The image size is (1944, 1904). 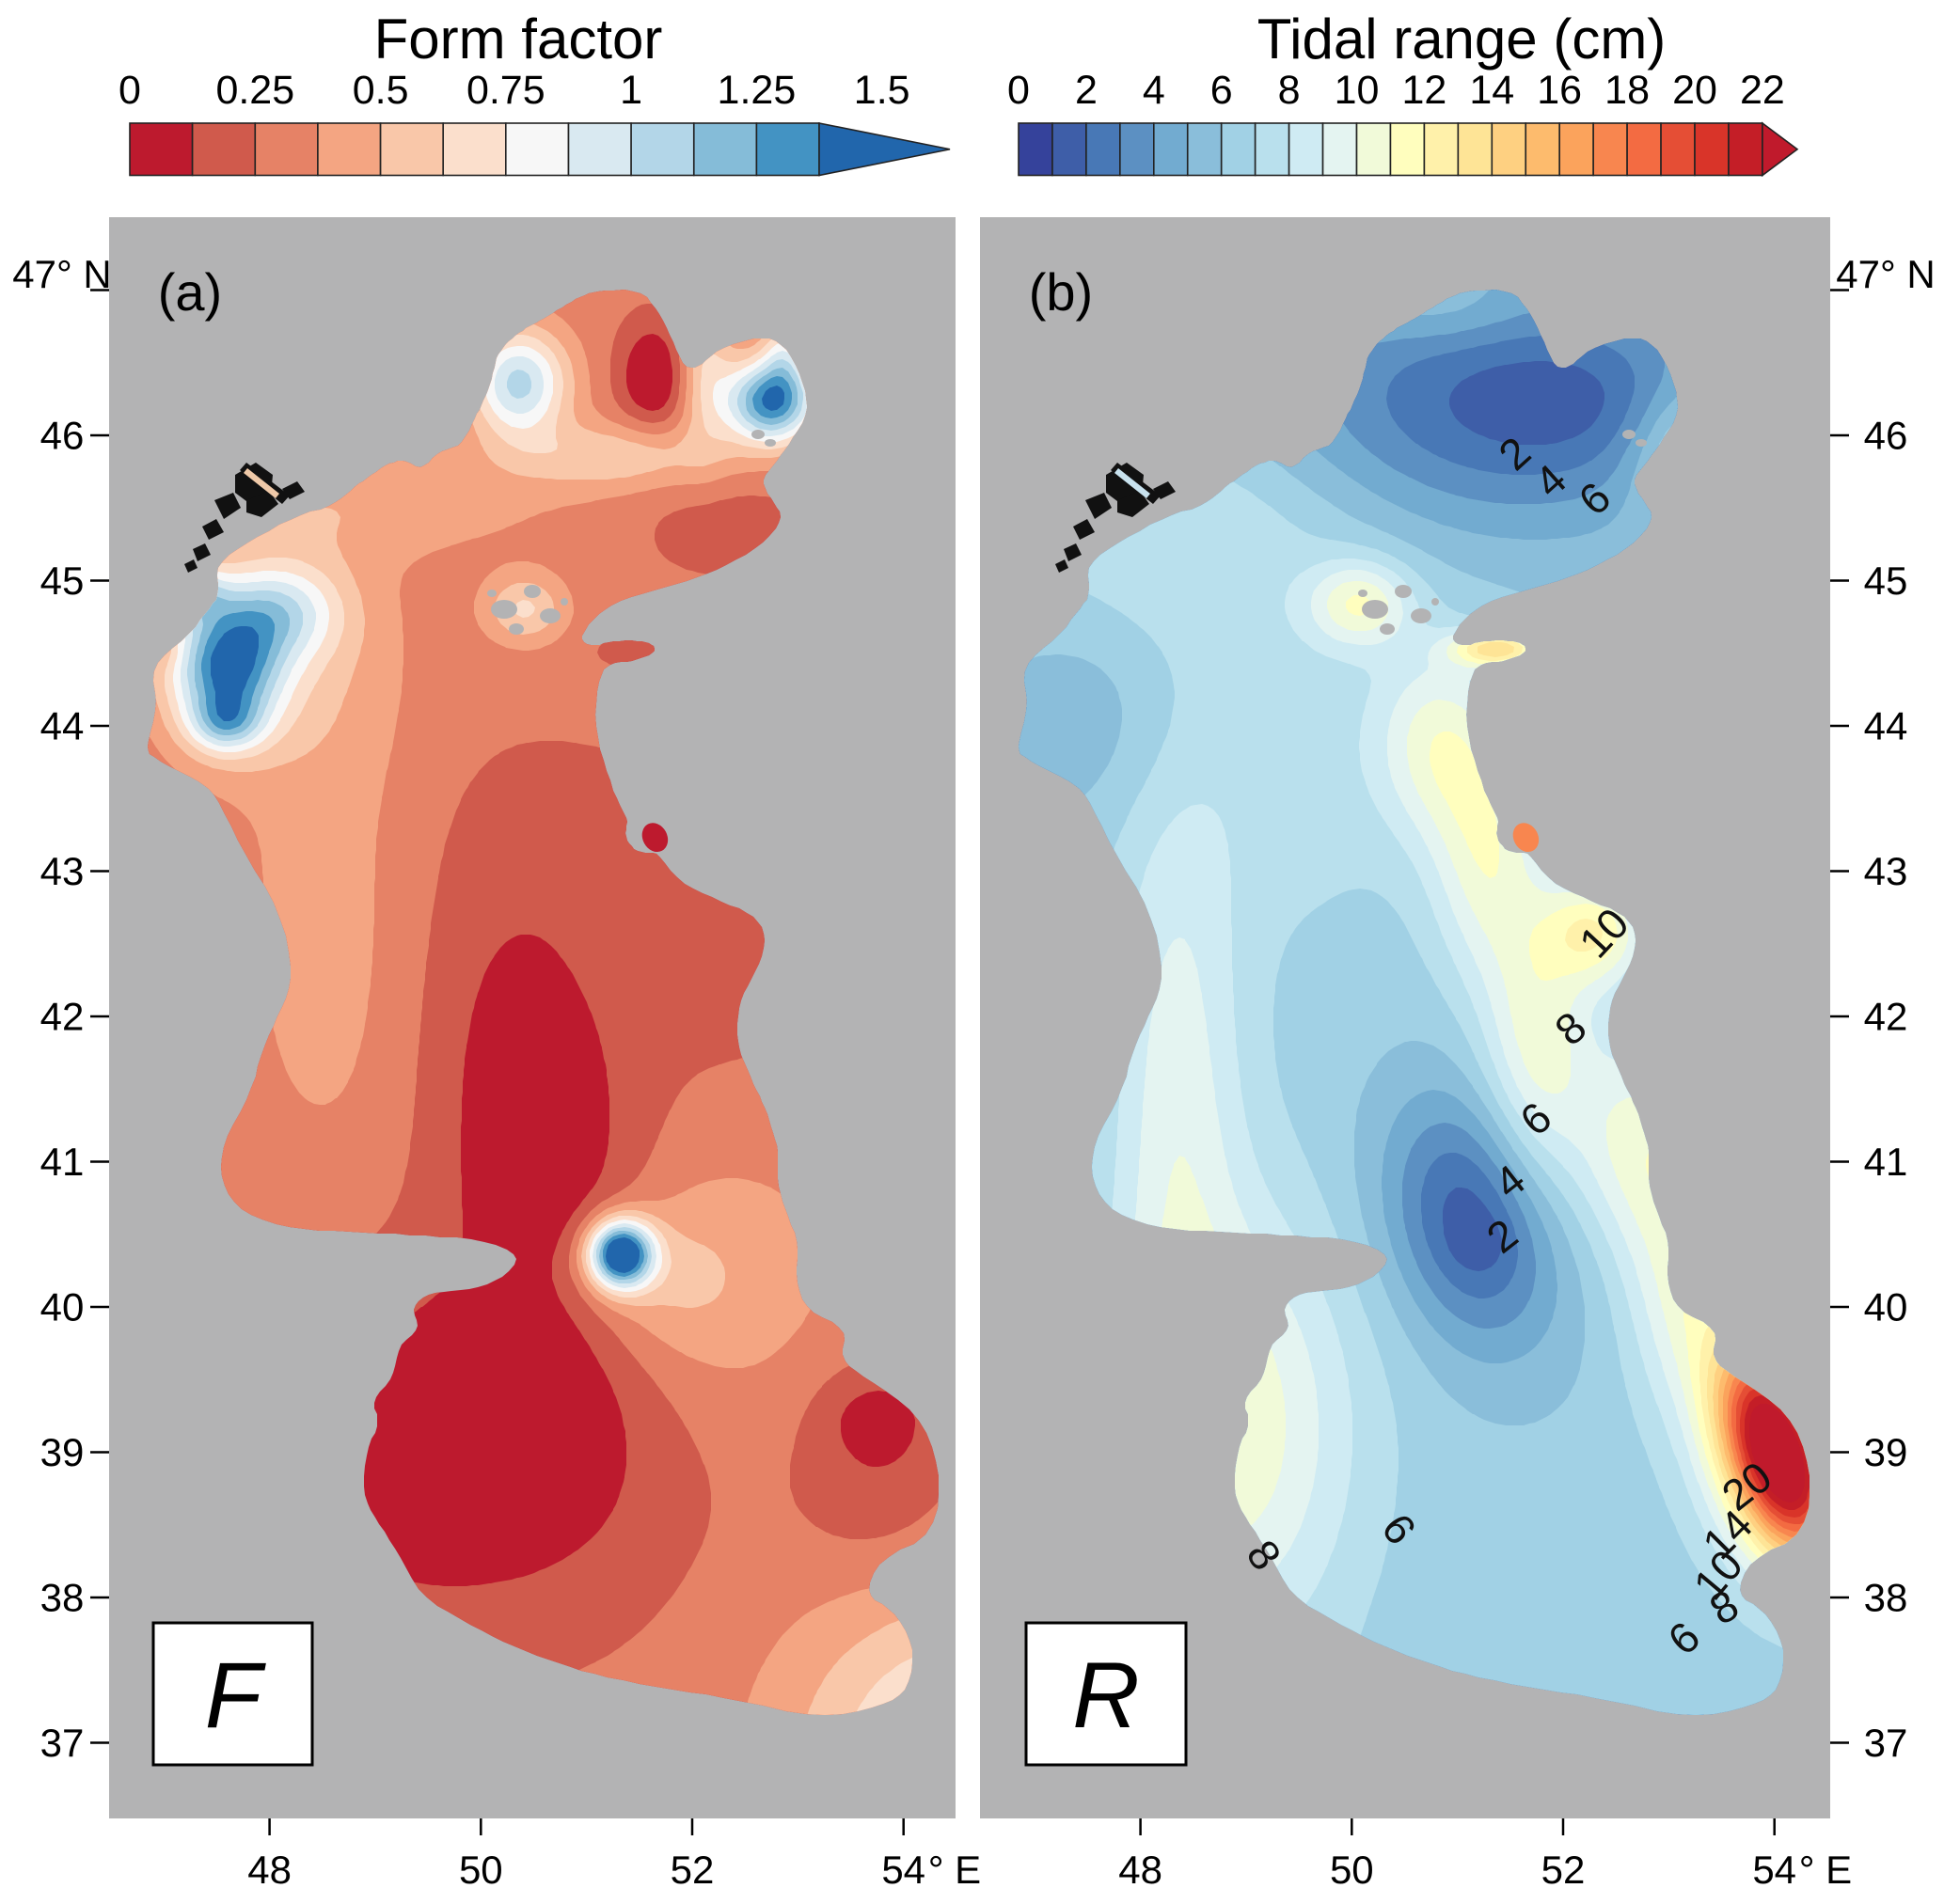 I want to click on svg-text: 12, so click(x=1423, y=90).